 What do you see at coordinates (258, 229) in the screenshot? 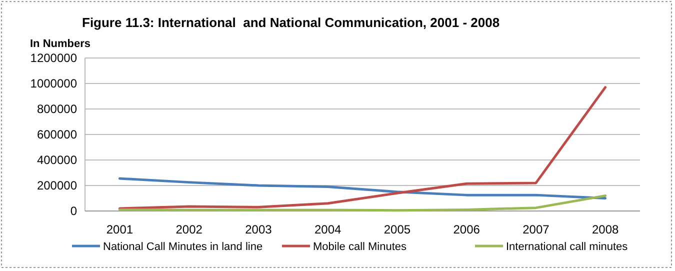
I see `x-tick-label: 2003` at bounding box center [258, 229].